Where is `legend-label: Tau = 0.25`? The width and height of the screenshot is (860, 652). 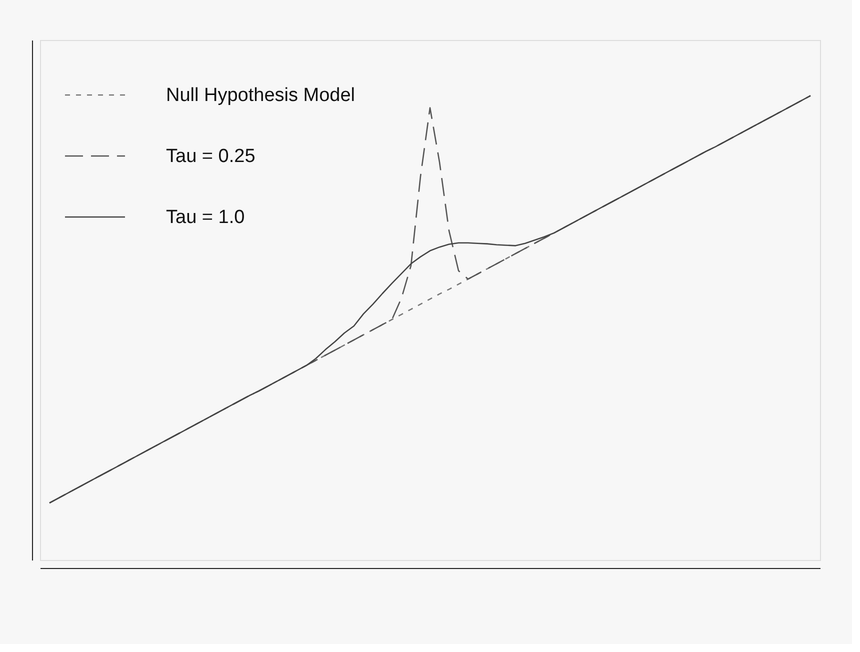
legend-label: Tau = 0.25 is located at coordinates (211, 156).